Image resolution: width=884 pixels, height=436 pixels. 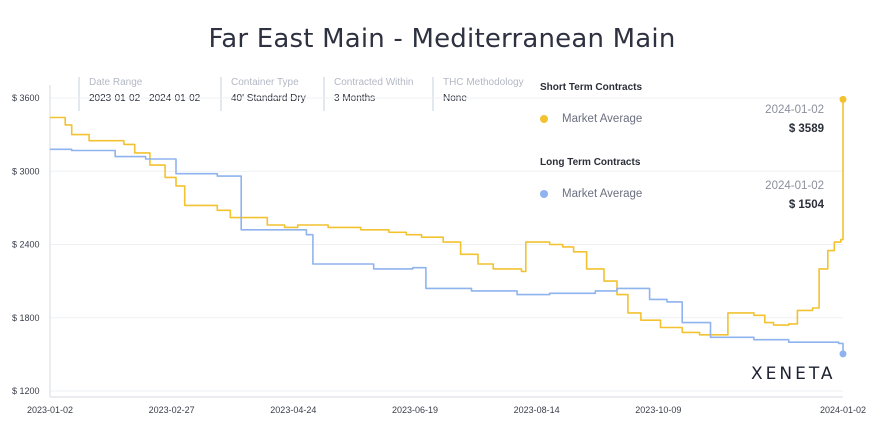 What do you see at coordinates (591, 87) in the screenshot?
I see `legend-short-term-heading: Short Term Contracts` at bounding box center [591, 87].